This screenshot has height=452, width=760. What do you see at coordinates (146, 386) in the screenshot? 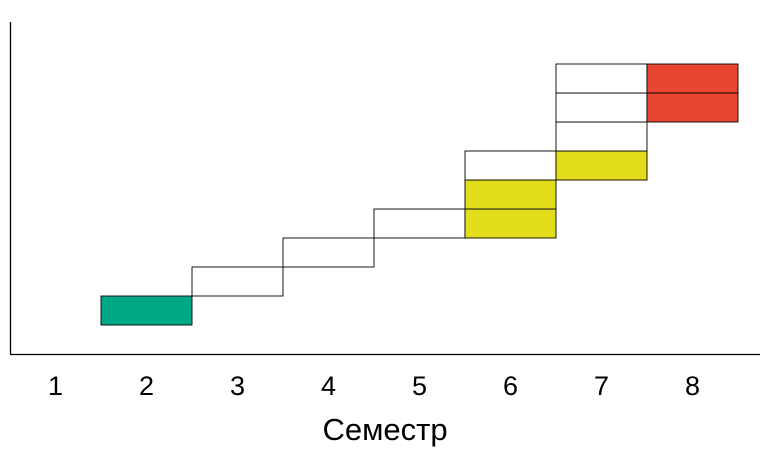
I see `x-tick-label-2: 2` at bounding box center [146, 386].